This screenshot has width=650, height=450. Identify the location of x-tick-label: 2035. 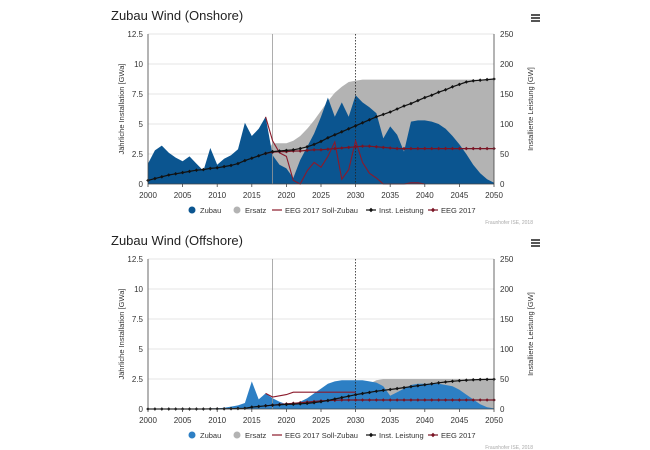
(390, 420).